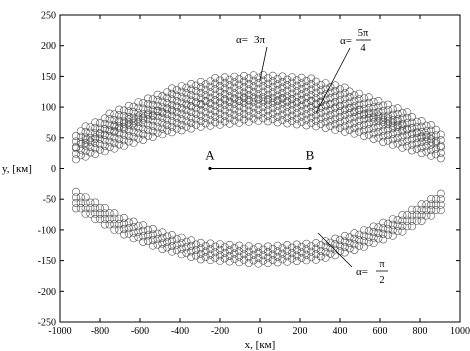 Image resolution: width=470 pixels, height=351 pixels. I want to click on annotation-alpha-pi2-denominator: 2, so click(381, 280).